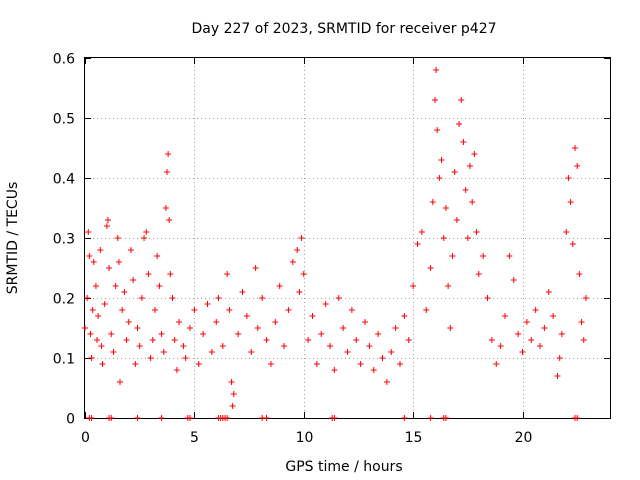 The width and height of the screenshot is (640, 480). Describe the element at coordinates (64, 120) in the screenshot. I see `y-tick-label: 0.5` at that location.